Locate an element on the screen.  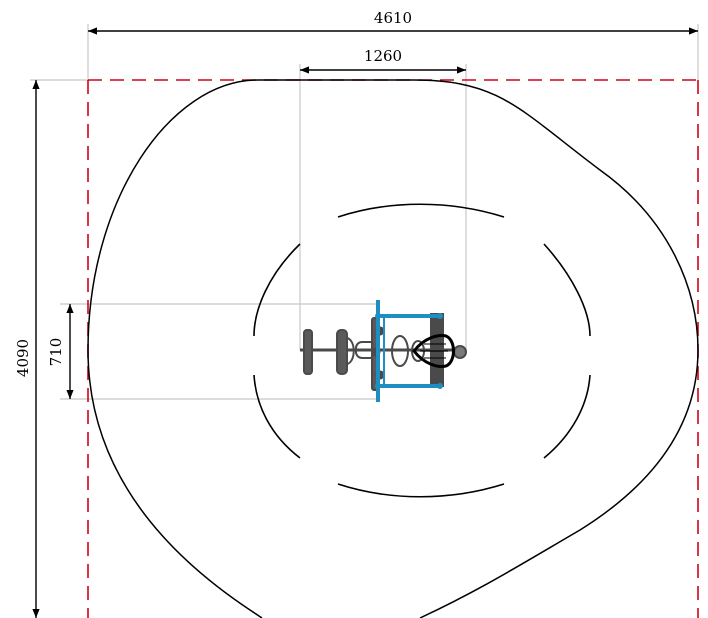
dimension-overall-width: 4610 is located at coordinates (393, 22).